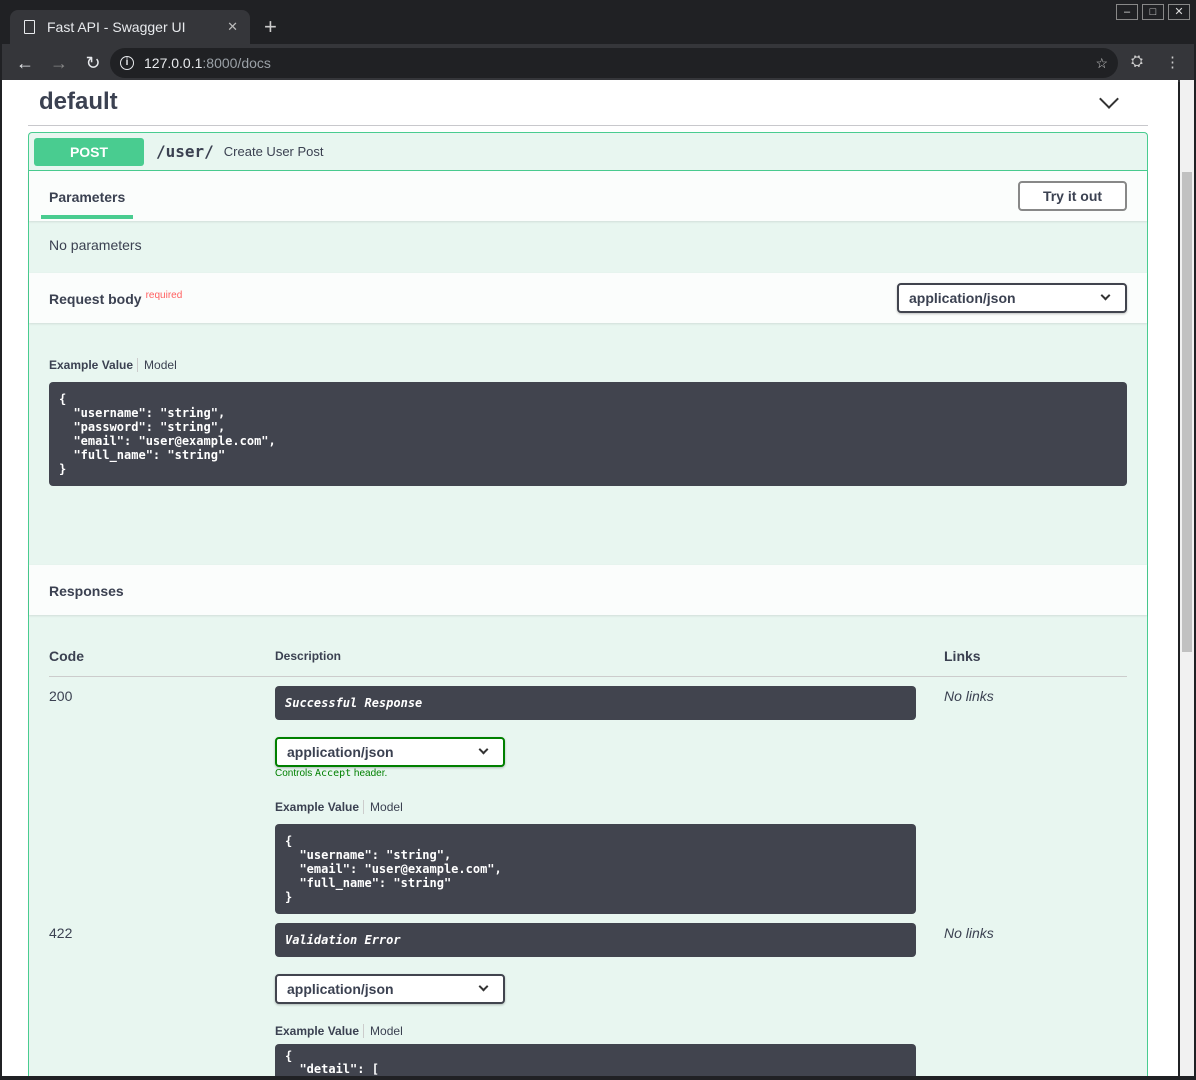 The image size is (1196, 1080). I want to click on new-tab-icon: +, so click(270, 26).